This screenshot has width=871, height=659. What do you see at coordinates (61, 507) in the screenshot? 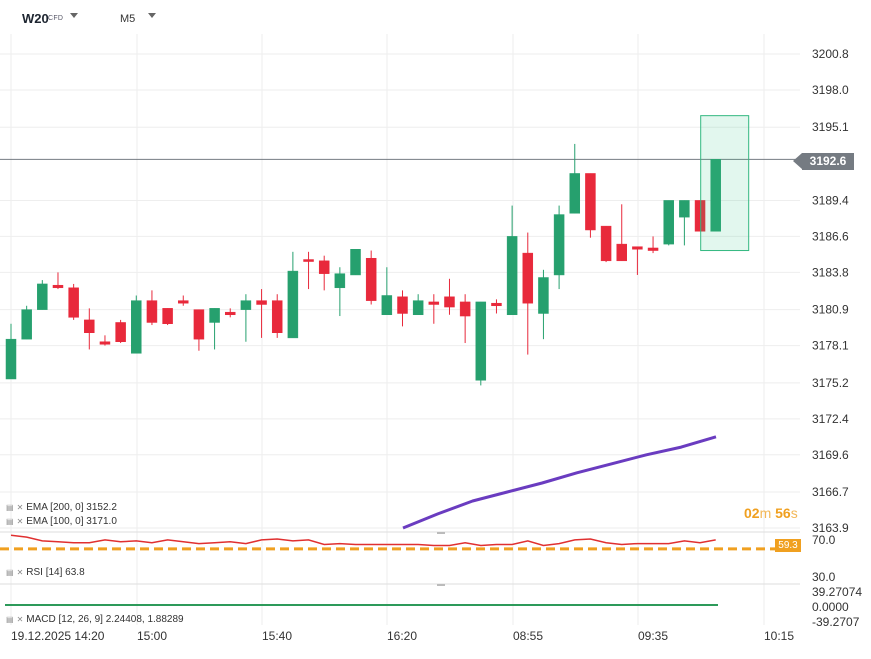
I see `ema200-legend: ▤ ✕ EMA [200, 0] 3152.2` at bounding box center [61, 507].